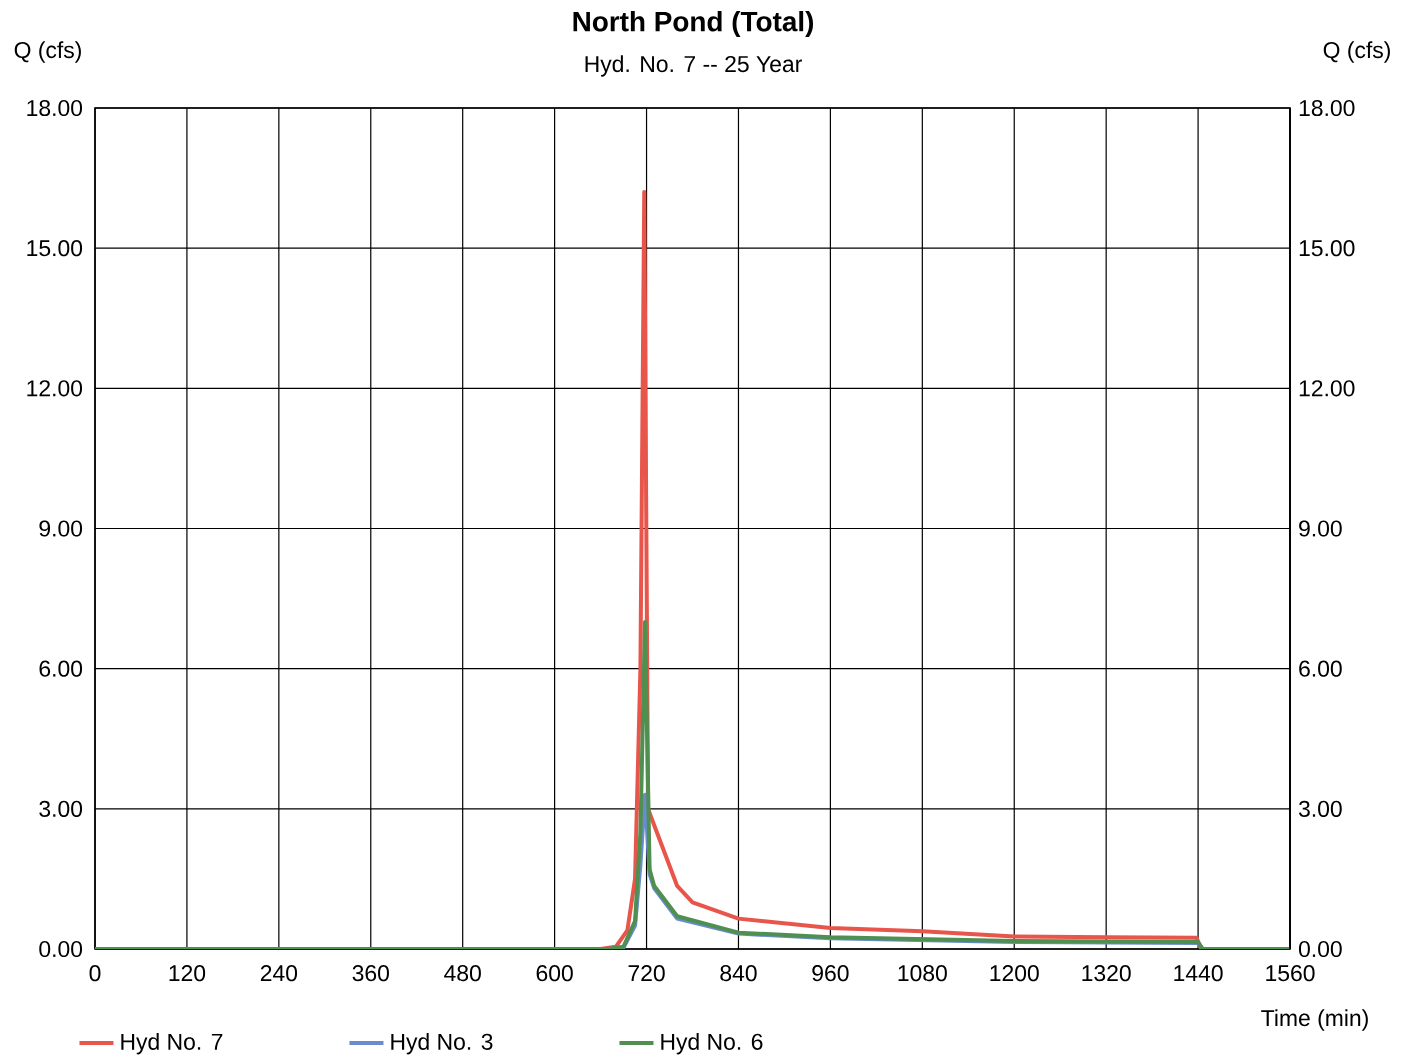 The height and width of the screenshot is (1057, 1411). Describe the element at coordinates (172, 1044) in the screenshot. I see `legend-label: Hyd No. 7` at that location.